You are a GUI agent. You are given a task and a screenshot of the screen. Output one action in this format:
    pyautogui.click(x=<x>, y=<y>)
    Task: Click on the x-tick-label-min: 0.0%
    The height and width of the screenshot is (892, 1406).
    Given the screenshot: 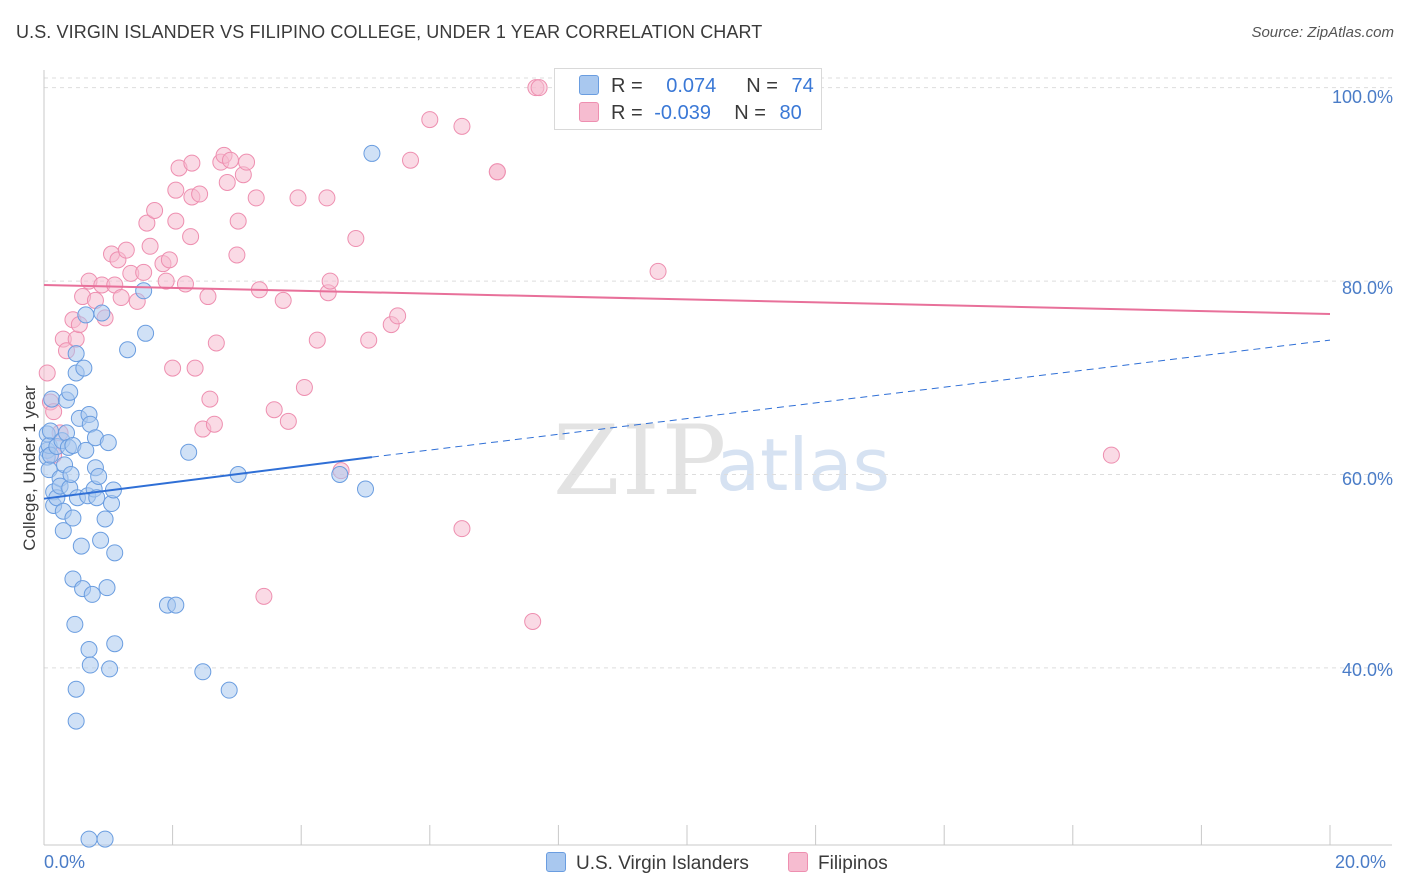 What is the action you would take?
    pyautogui.click(x=65, y=862)
    